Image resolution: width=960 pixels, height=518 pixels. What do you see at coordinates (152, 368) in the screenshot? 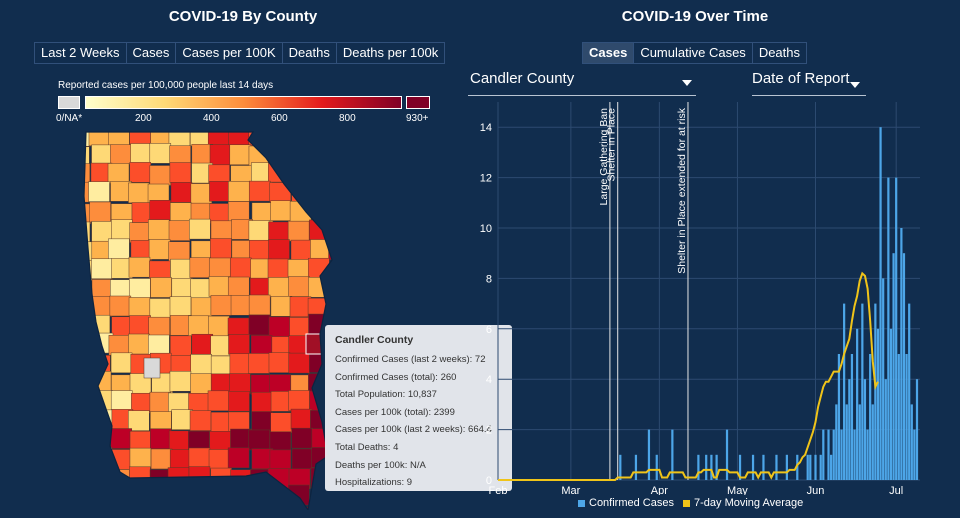
I see `county-shape-no-data` at bounding box center [152, 368].